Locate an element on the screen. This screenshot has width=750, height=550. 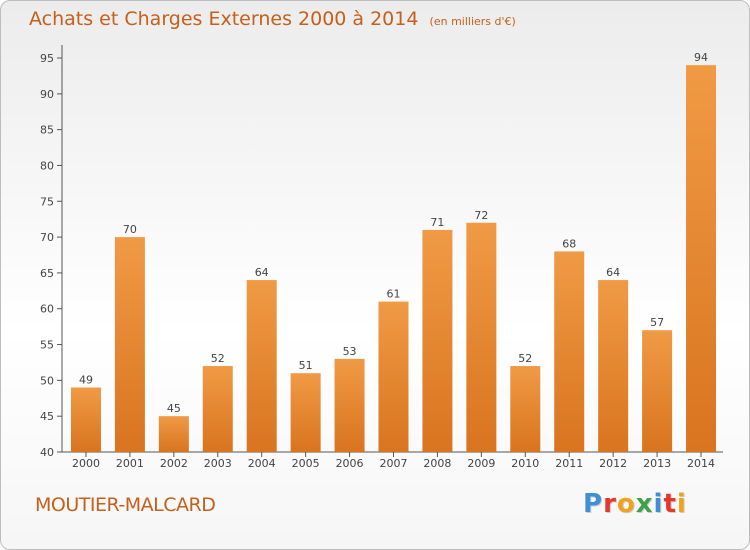
y-tick-label: 65 is located at coordinates (47, 273).